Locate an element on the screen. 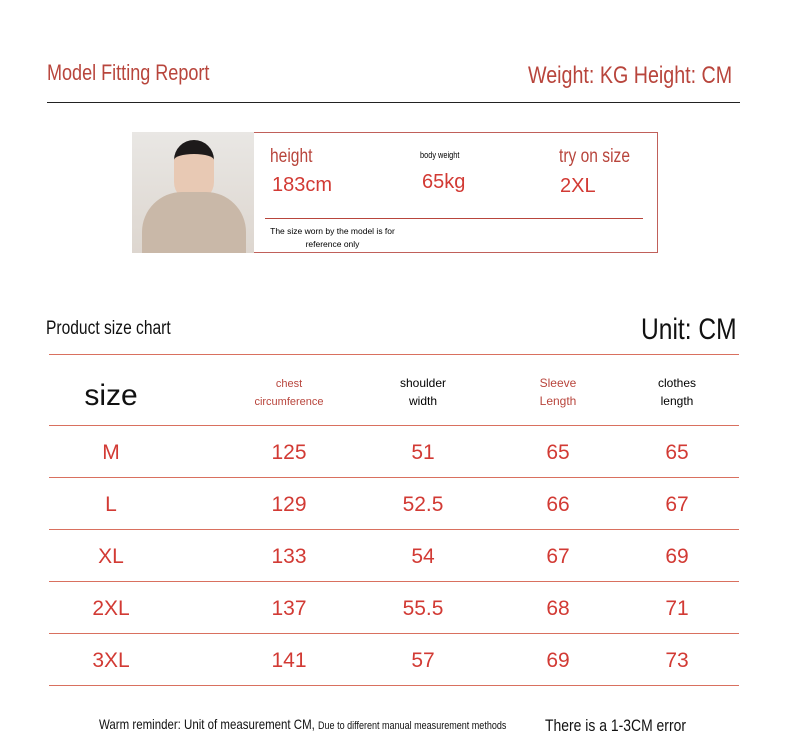 This screenshot has width=790, height=735. value-cell: 133 is located at coordinates (289, 556).